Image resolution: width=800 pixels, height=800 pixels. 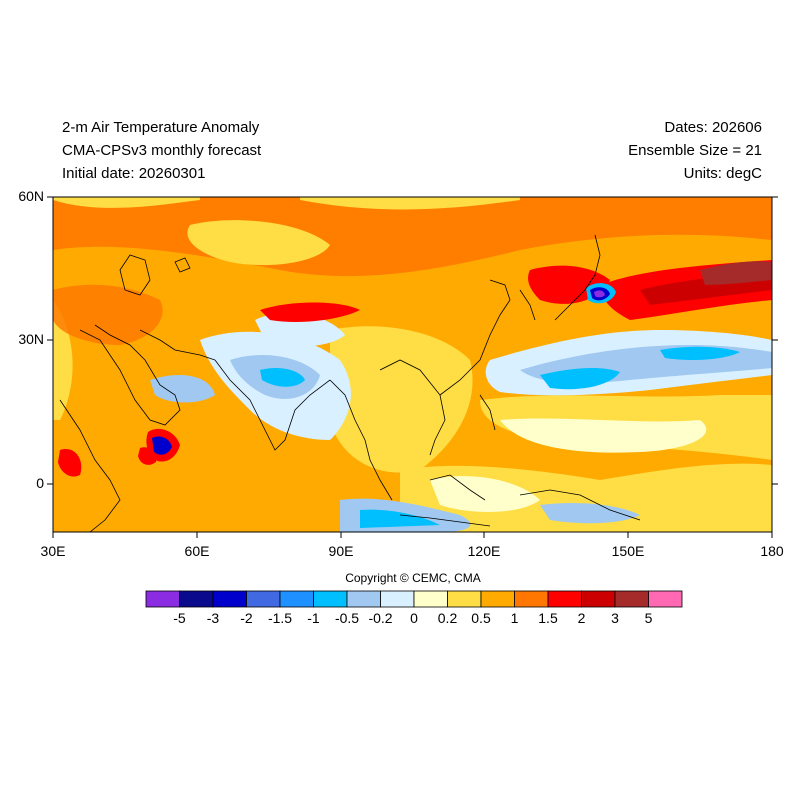 I want to click on title-line-3: Initial date: 20260301, so click(x=134, y=173).